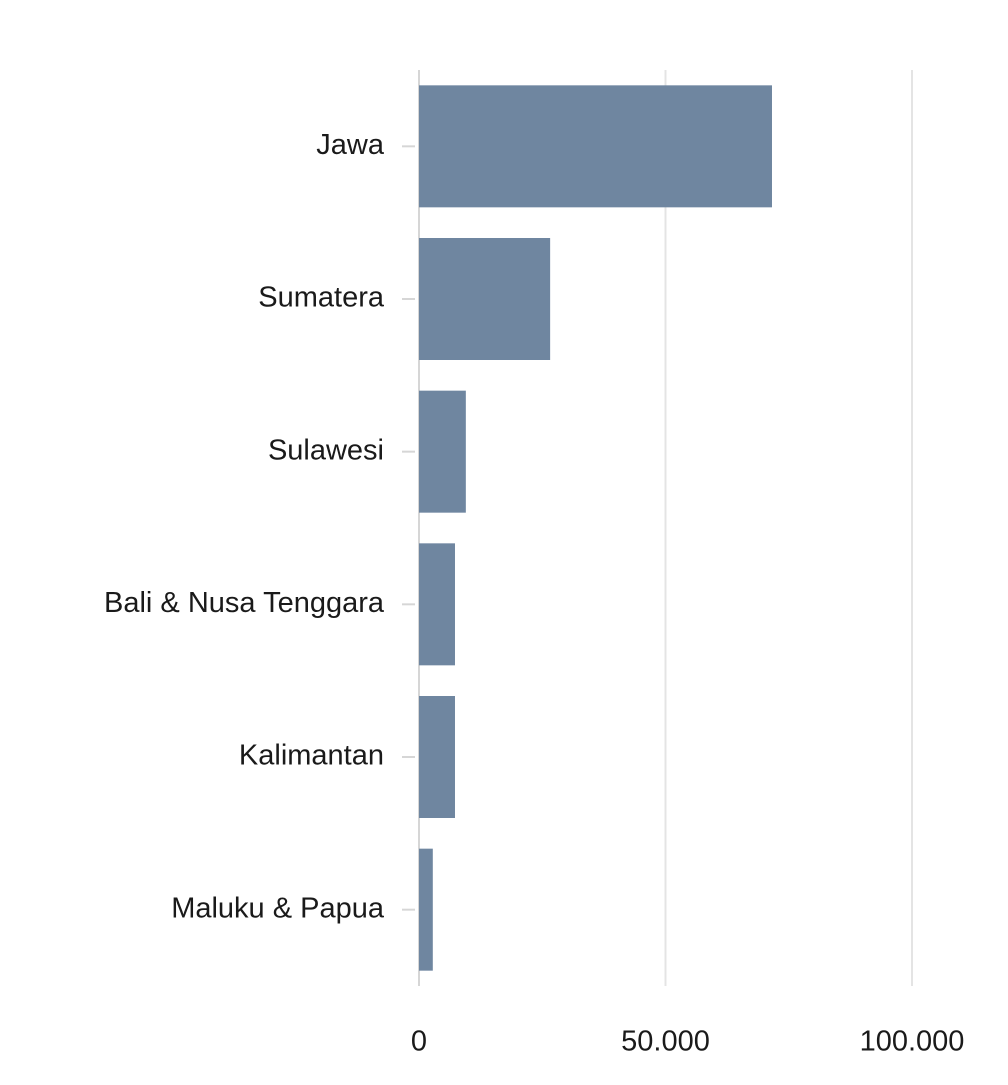  What do you see at coordinates (665, 1042) in the screenshot?
I see `x-tick-label: 50.000` at bounding box center [665, 1042].